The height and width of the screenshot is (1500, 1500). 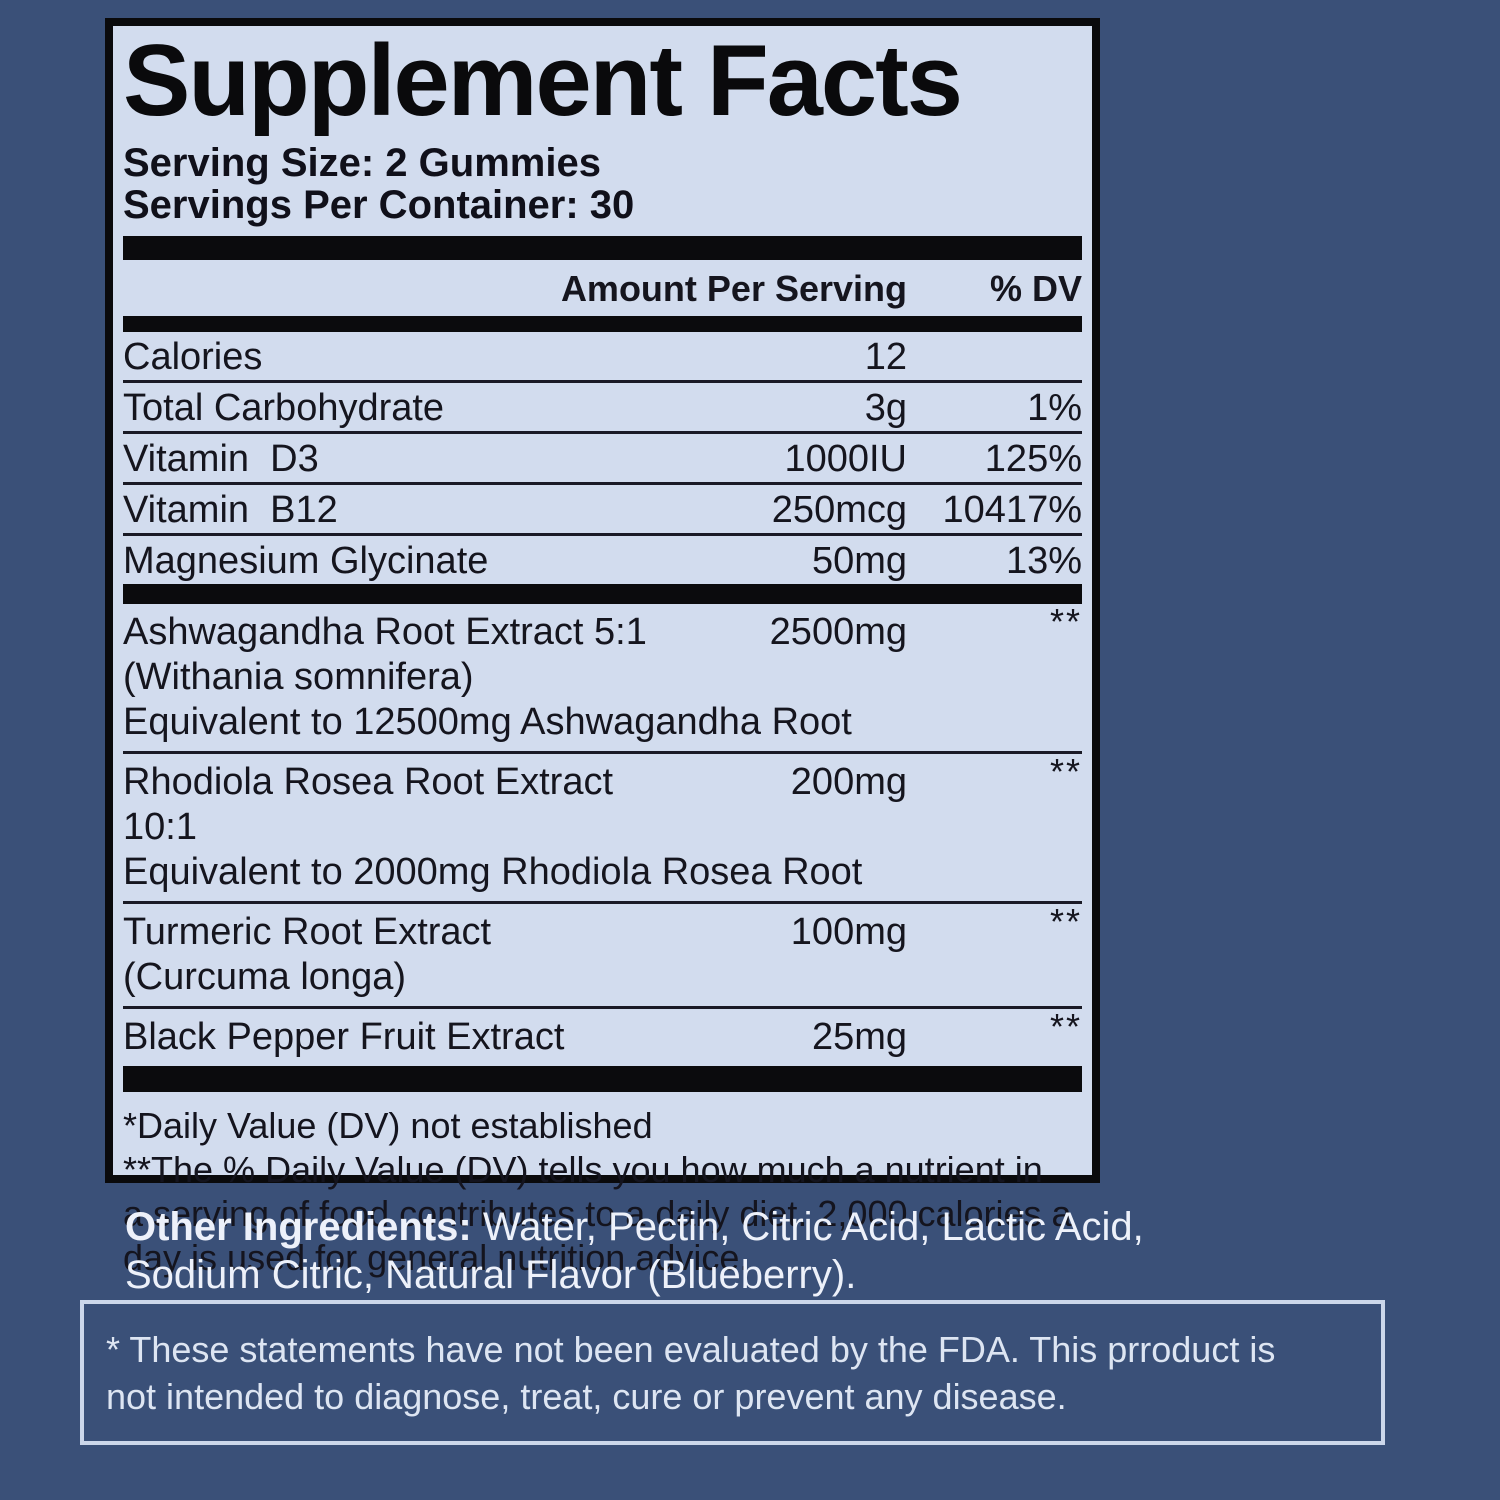 What do you see at coordinates (1035, 288) in the screenshot?
I see `column-header-dv: % DV` at bounding box center [1035, 288].